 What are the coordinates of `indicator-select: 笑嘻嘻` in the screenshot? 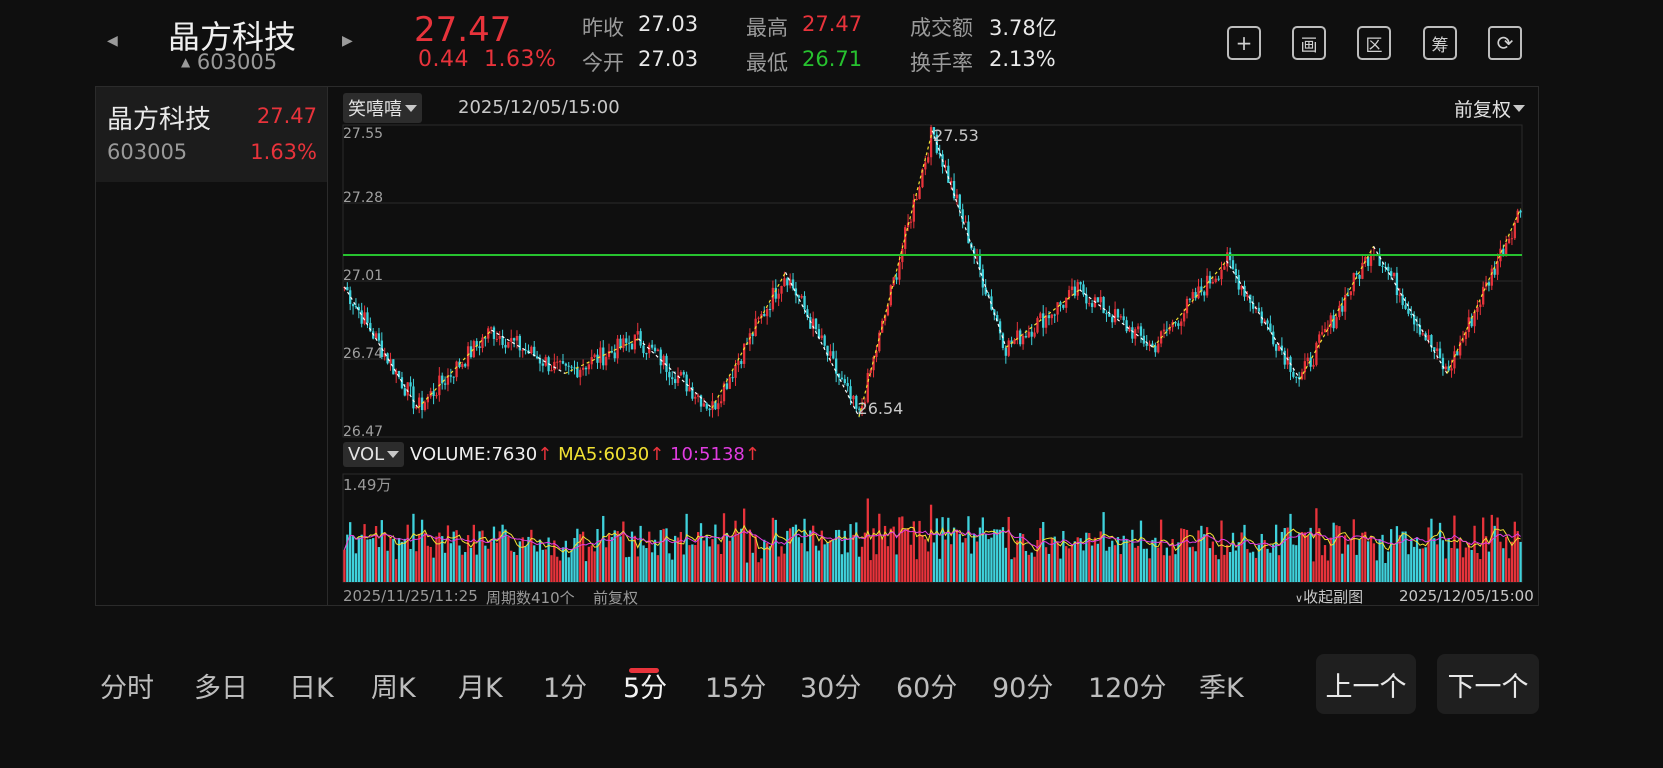 It's located at (382, 108).